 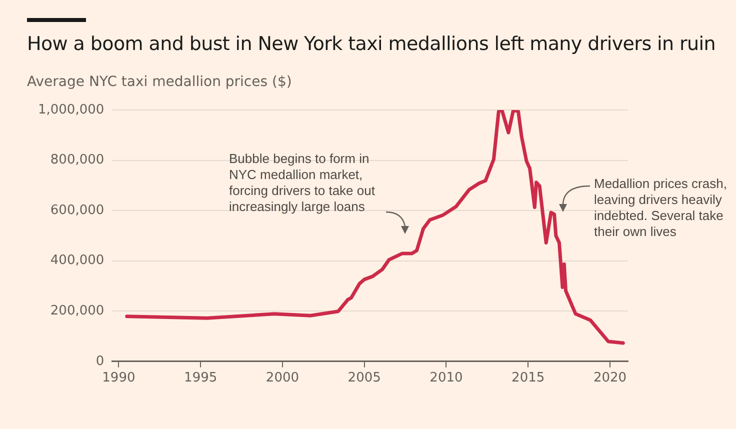 What do you see at coordinates (71, 110) in the screenshot?
I see `y-tick-label: 1,000,000` at bounding box center [71, 110].